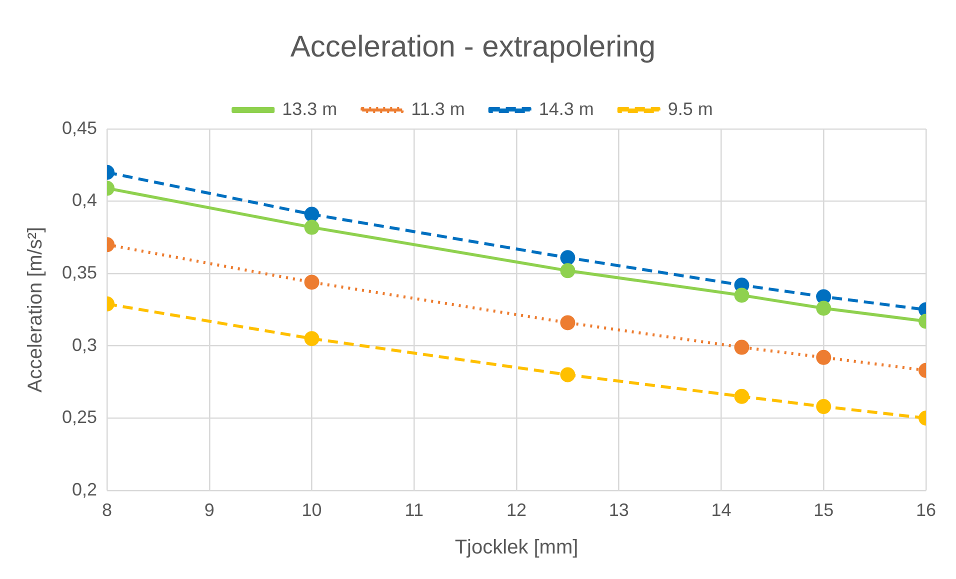 This screenshot has height=579, width=956. Describe the element at coordinates (721, 510) in the screenshot. I see `x-tick-label: 14` at that location.